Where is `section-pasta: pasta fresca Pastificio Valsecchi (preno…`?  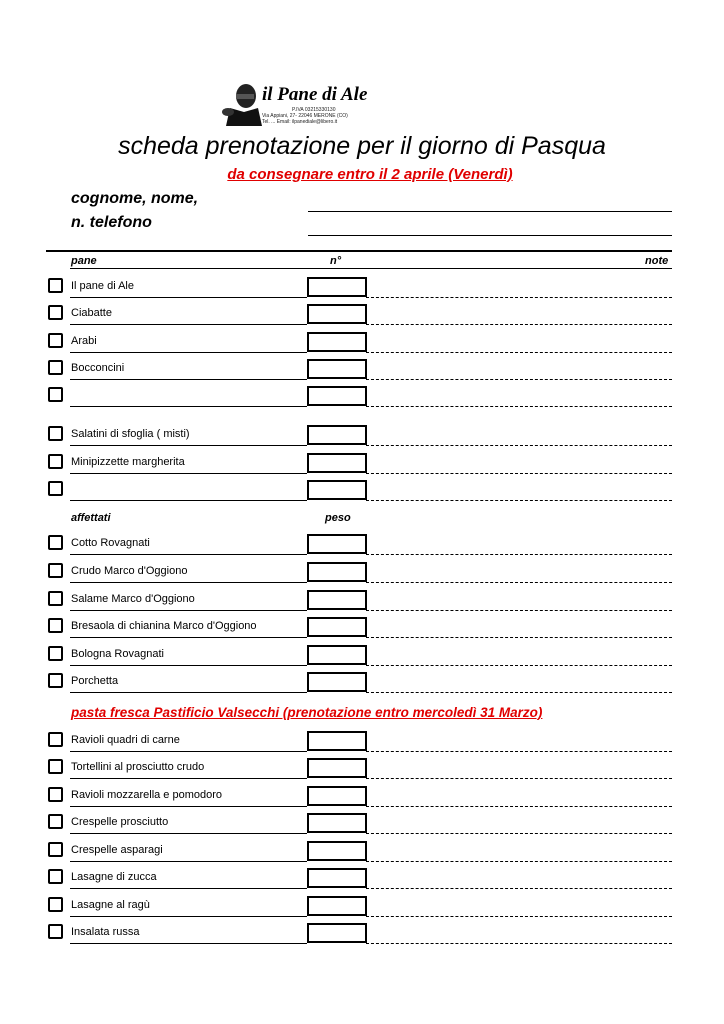
section-pasta: pasta fresca Pastificio Valsecchi (preno… is located at coordinates (307, 712).